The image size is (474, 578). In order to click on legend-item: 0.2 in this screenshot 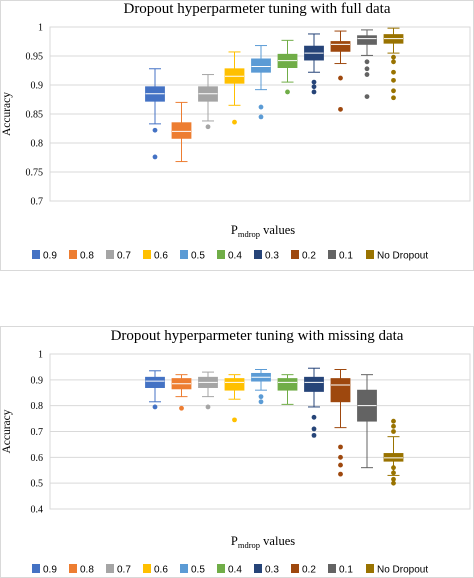, I will do `click(303, 570)`.